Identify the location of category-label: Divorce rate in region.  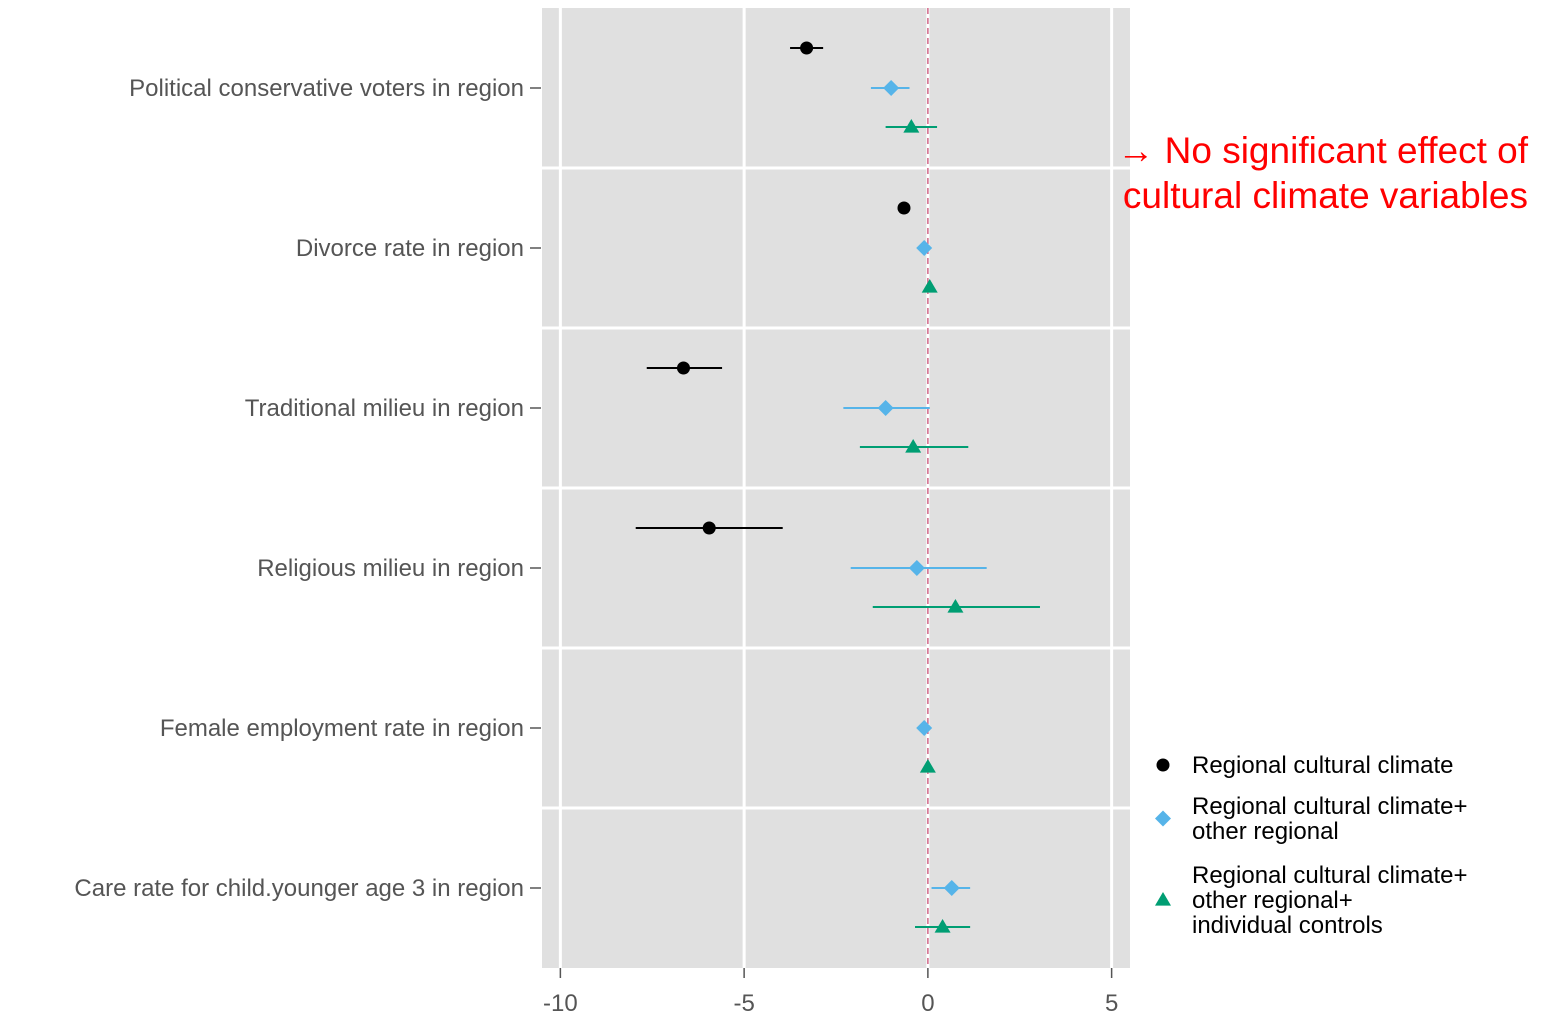
(410, 248).